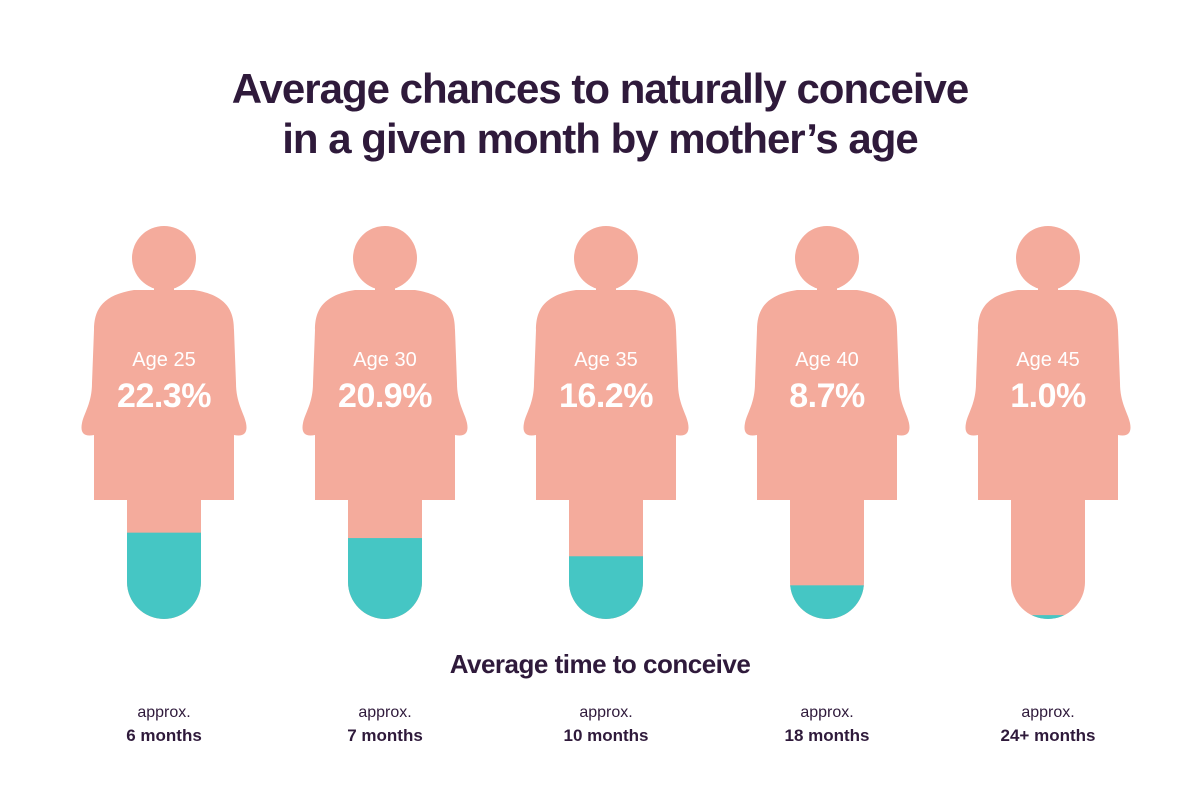 The image size is (1200, 807). What do you see at coordinates (1048, 735) in the screenshot?
I see `time-value: 24+ months` at bounding box center [1048, 735].